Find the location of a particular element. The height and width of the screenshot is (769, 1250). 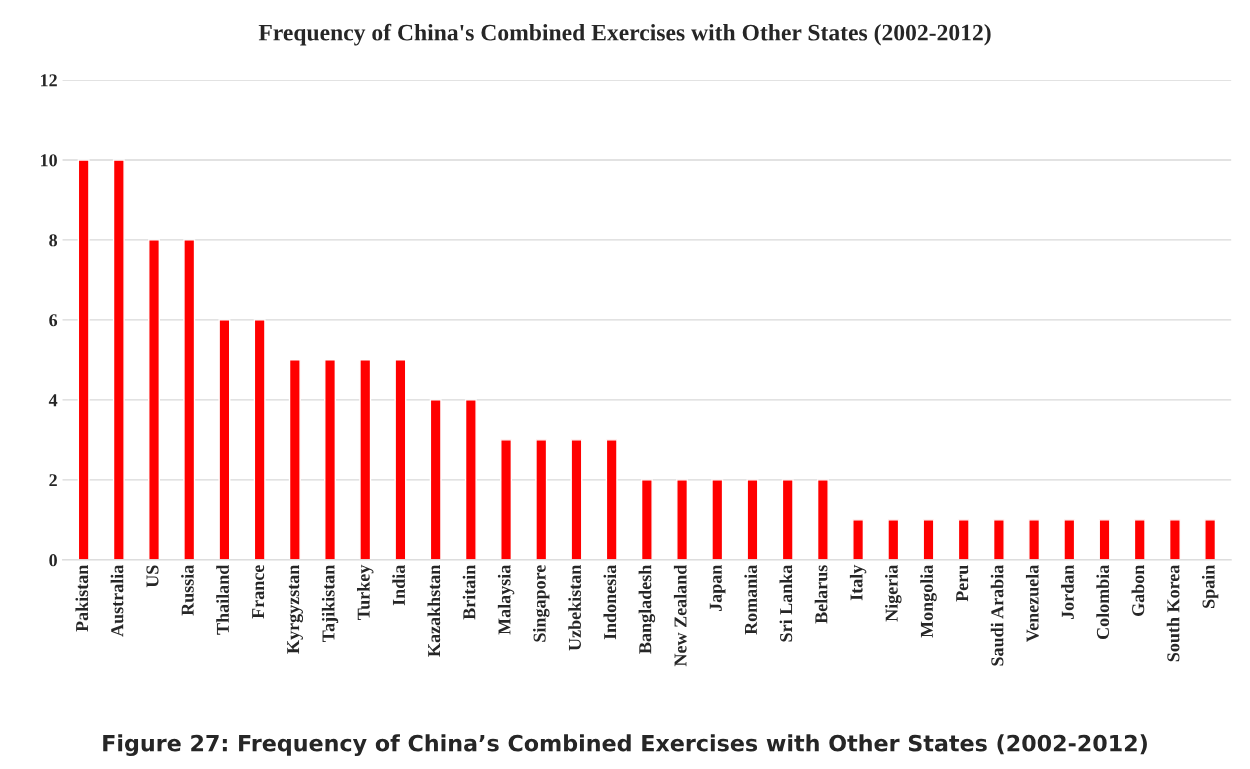

y-tick-label: 0 is located at coordinates (53, 560).